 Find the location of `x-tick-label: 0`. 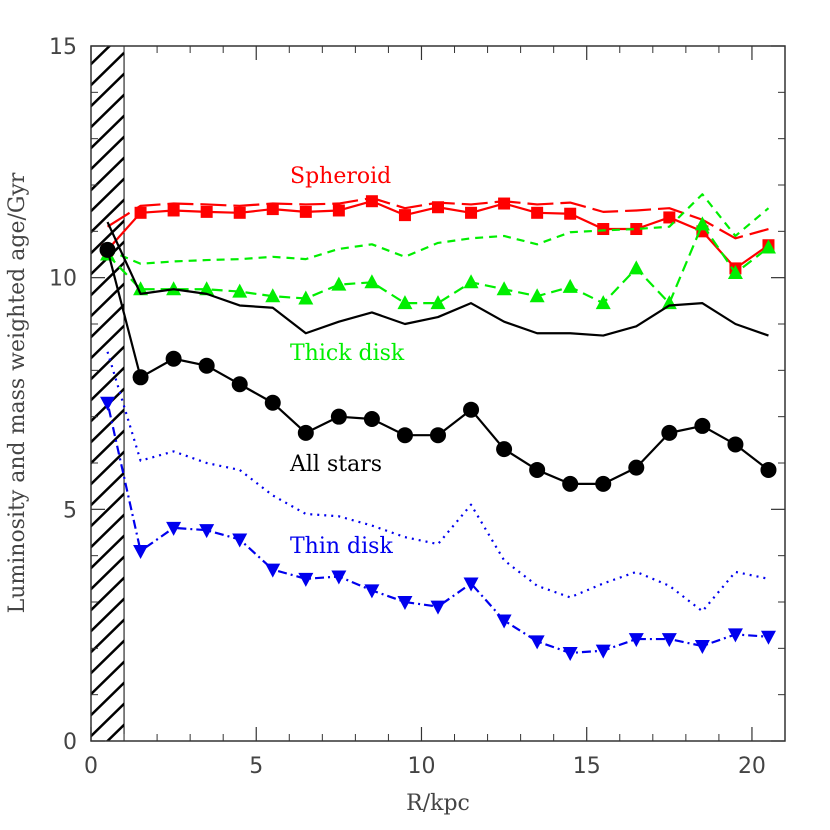

x-tick-label: 0 is located at coordinates (91, 766).